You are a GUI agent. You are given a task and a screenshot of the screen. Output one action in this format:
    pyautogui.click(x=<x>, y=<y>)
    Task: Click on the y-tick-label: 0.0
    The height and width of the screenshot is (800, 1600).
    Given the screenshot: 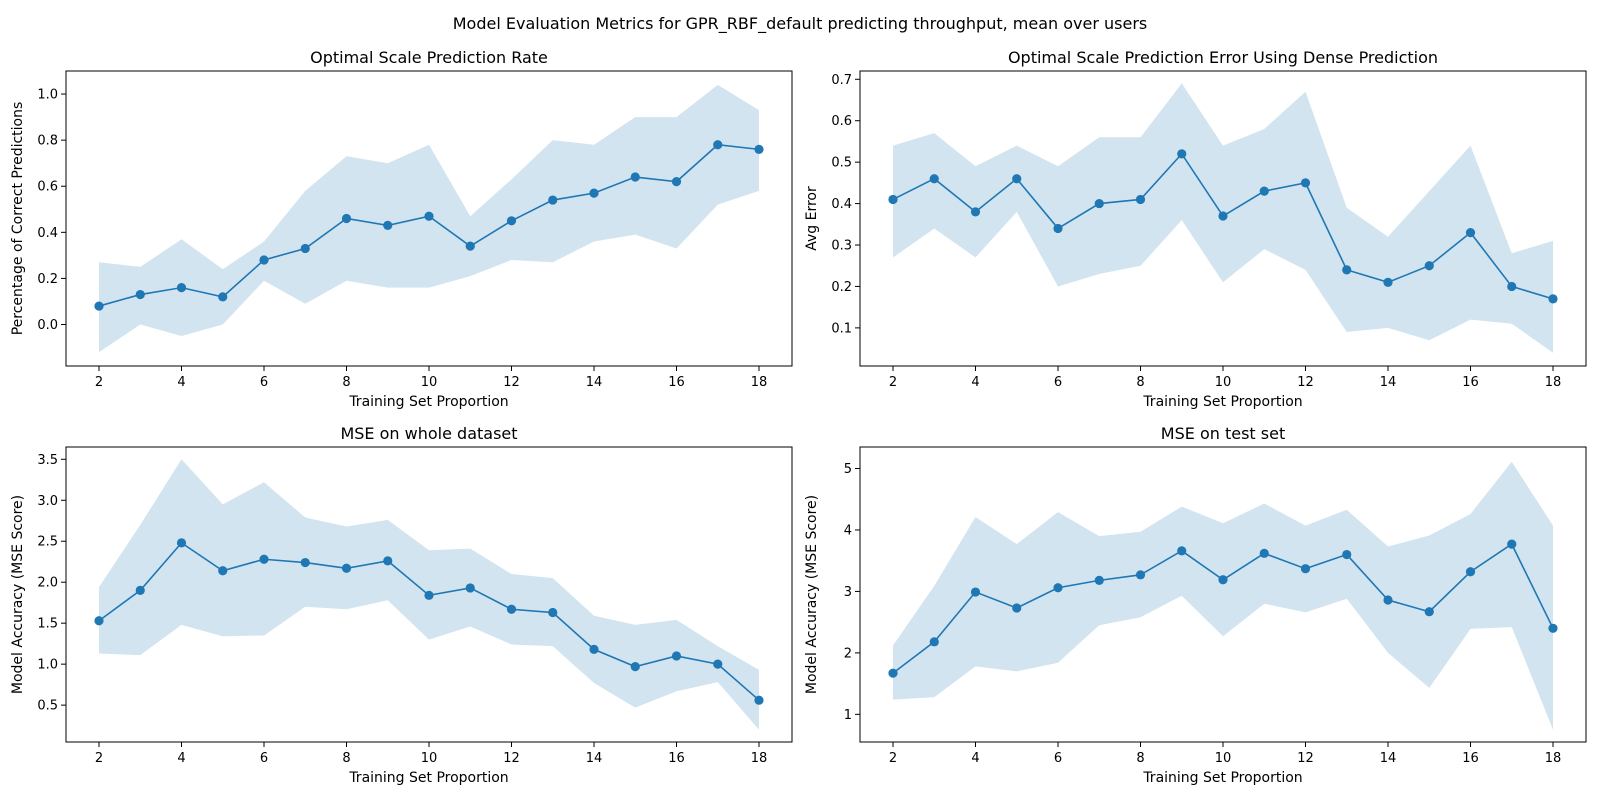 What is the action you would take?
    pyautogui.click(x=47, y=325)
    